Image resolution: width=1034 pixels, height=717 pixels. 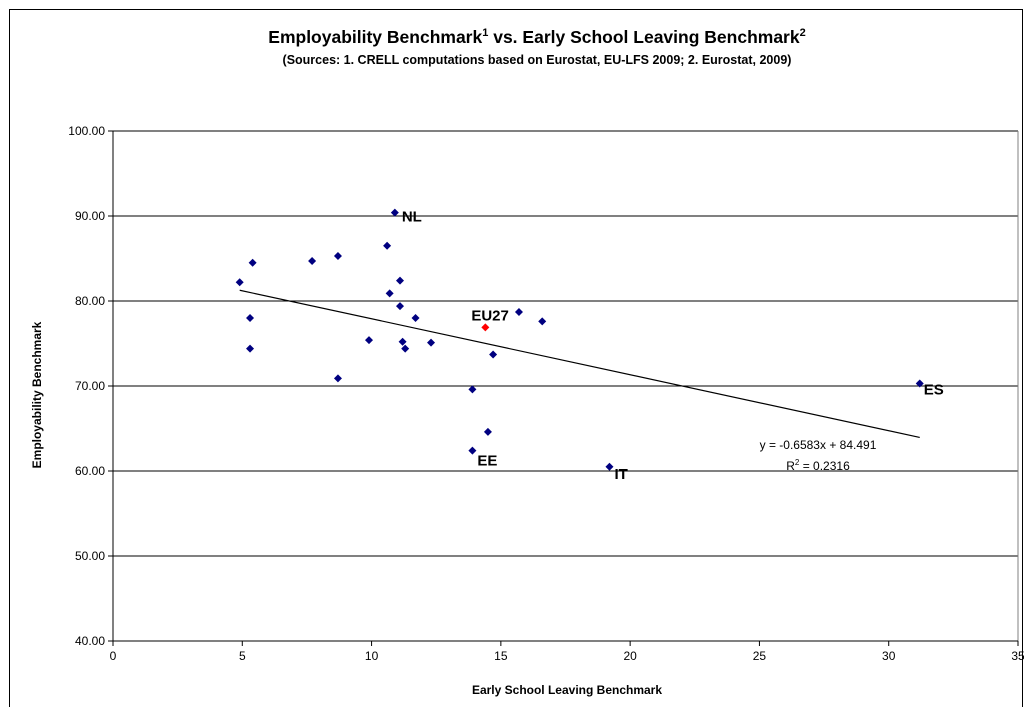 I want to click on trendline-r-squared: R2 = 0.2316, so click(x=818, y=465).